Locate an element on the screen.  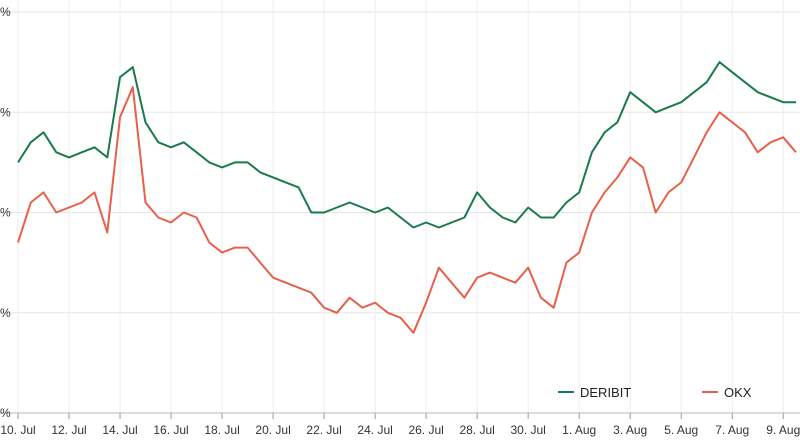
x-tick-label: 20. Jul is located at coordinates (272, 430).